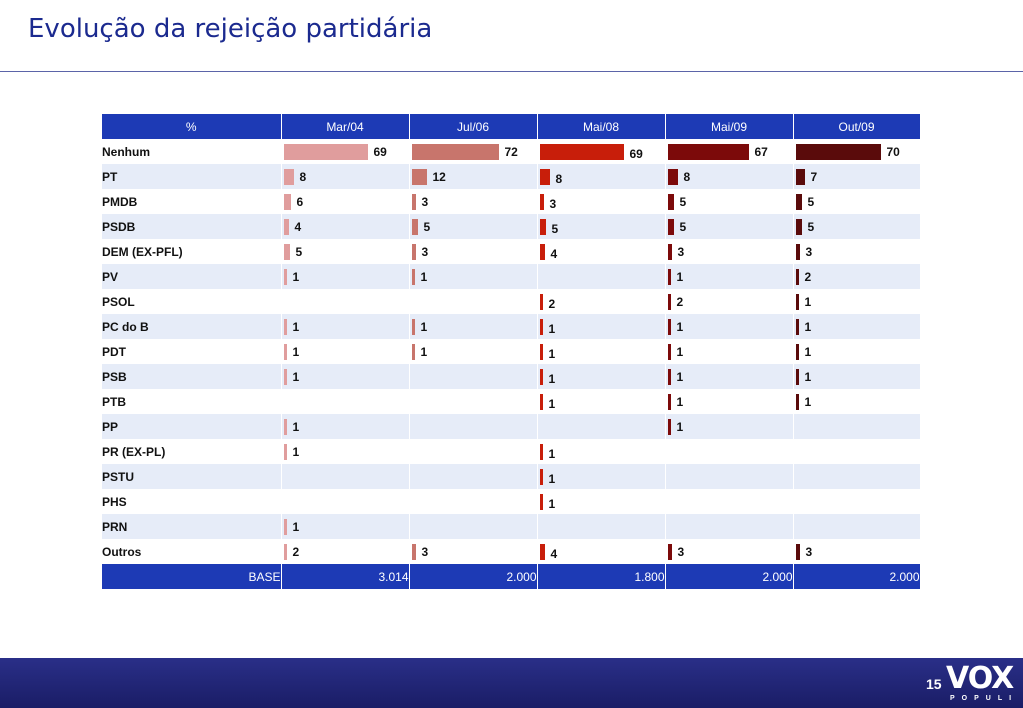 This screenshot has width=1023, height=708. What do you see at coordinates (345, 576) in the screenshot?
I see `base-value: 3.014` at bounding box center [345, 576].